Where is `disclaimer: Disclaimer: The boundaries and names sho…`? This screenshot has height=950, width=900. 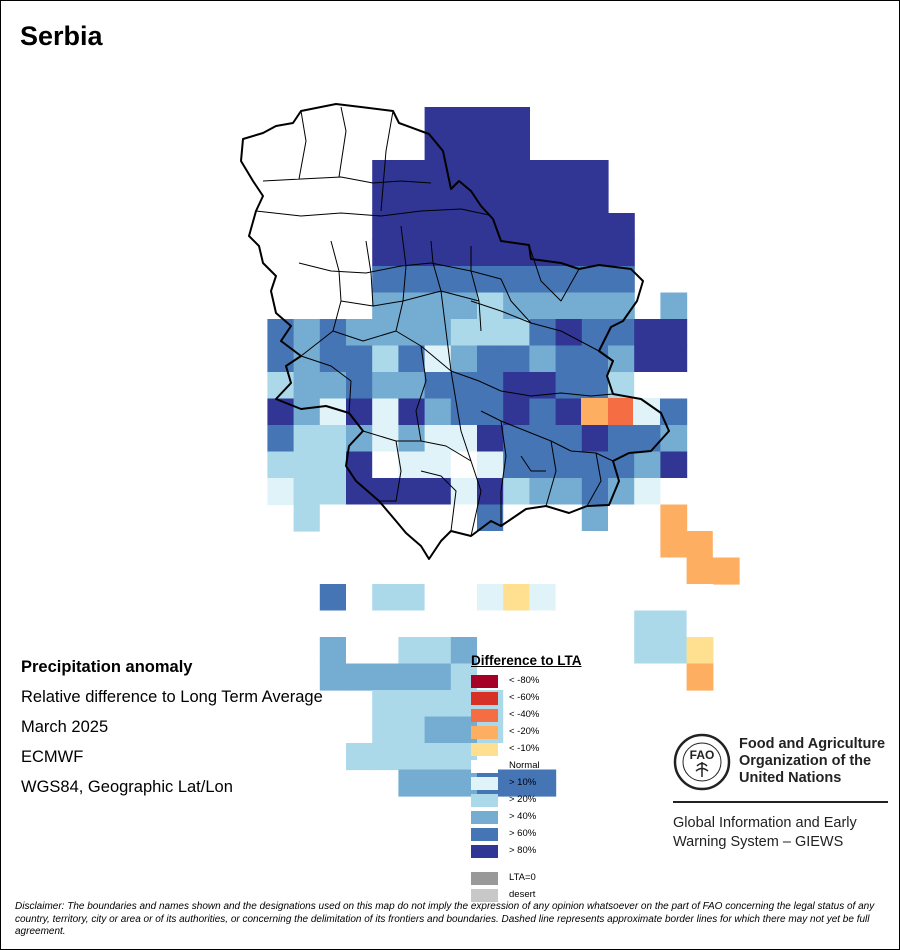
disclaimer: Disclaimer: The boundaries and names sho… is located at coordinates (445, 919).